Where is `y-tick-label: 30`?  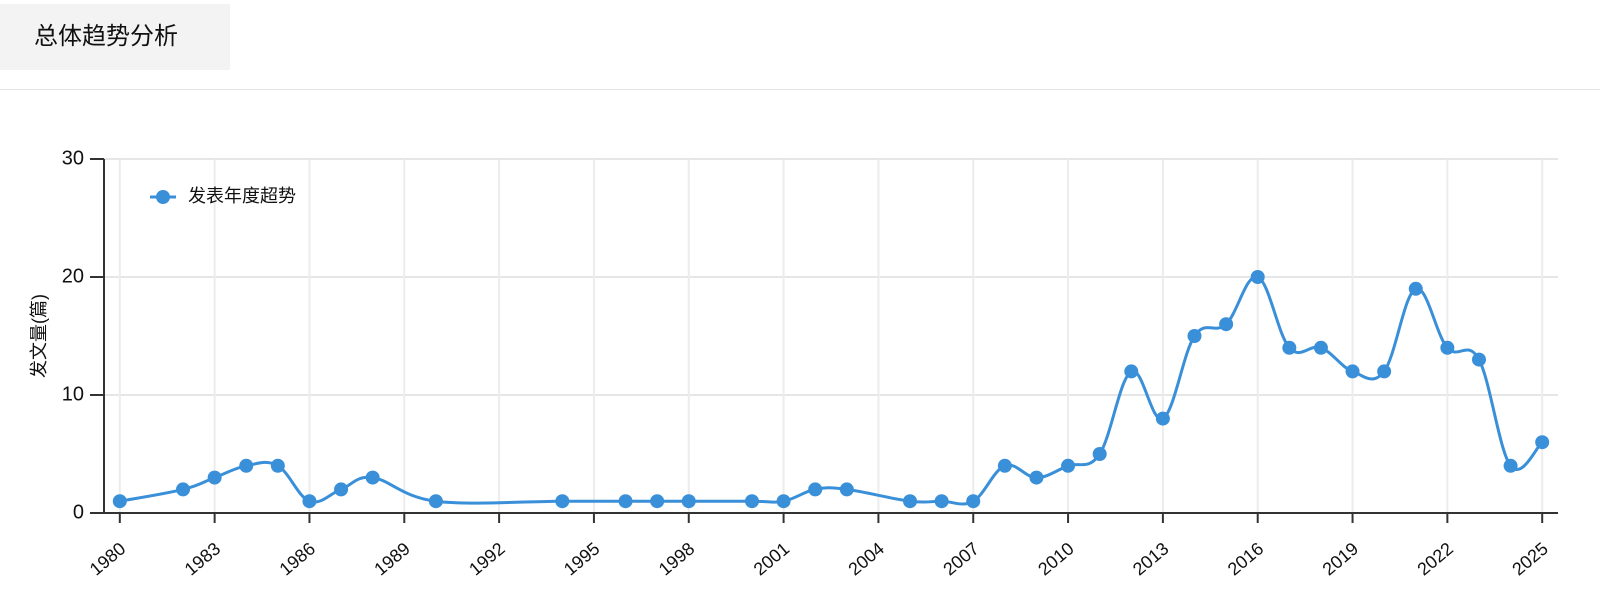 y-tick-label: 30 is located at coordinates (73, 158).